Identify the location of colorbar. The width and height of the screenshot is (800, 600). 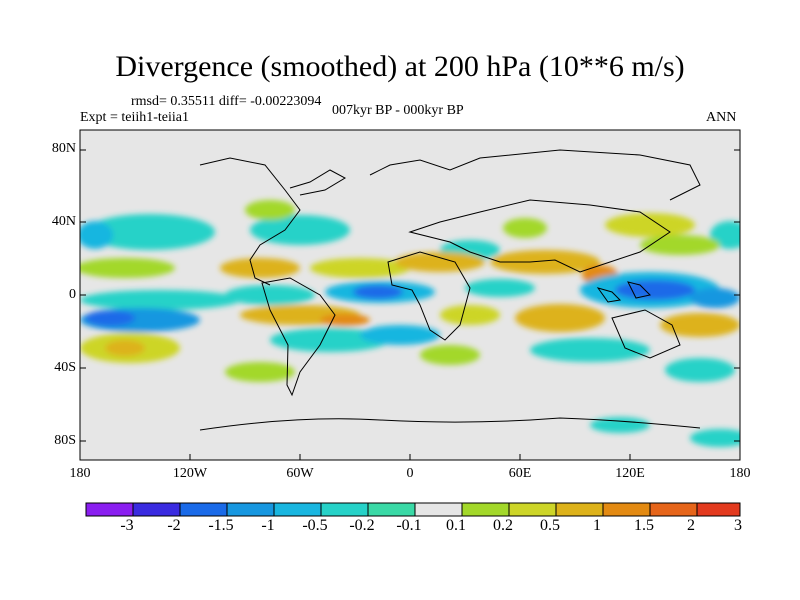
(413, 509).